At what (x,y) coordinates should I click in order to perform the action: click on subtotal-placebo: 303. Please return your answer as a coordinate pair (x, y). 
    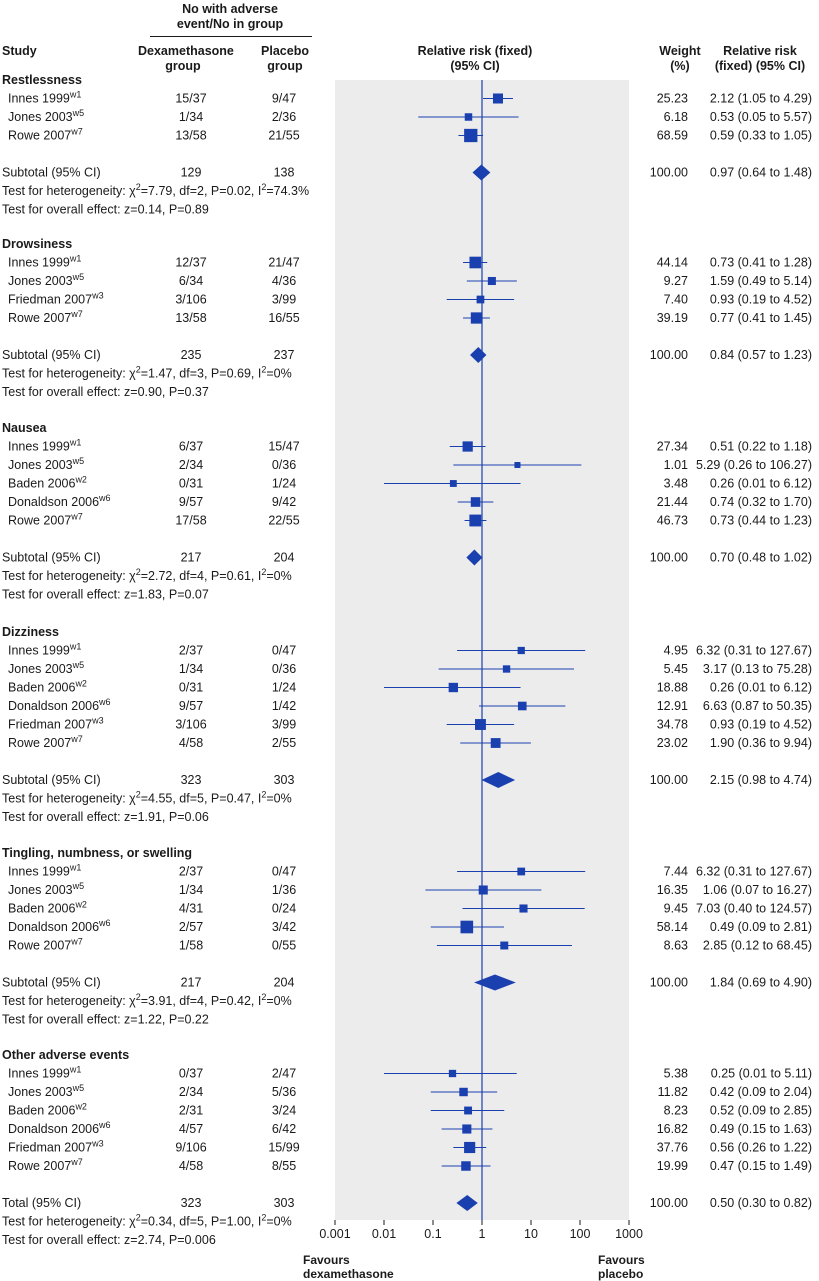
    Looking at the image, I should click on (284, 1203).